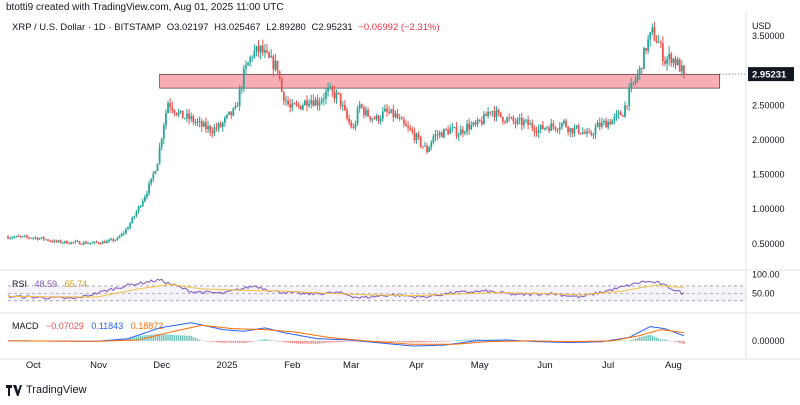  What do you see at coordinates (762, 26) in the screenshot?
I see `currency-label: USD` at bounding box center [762, 26].